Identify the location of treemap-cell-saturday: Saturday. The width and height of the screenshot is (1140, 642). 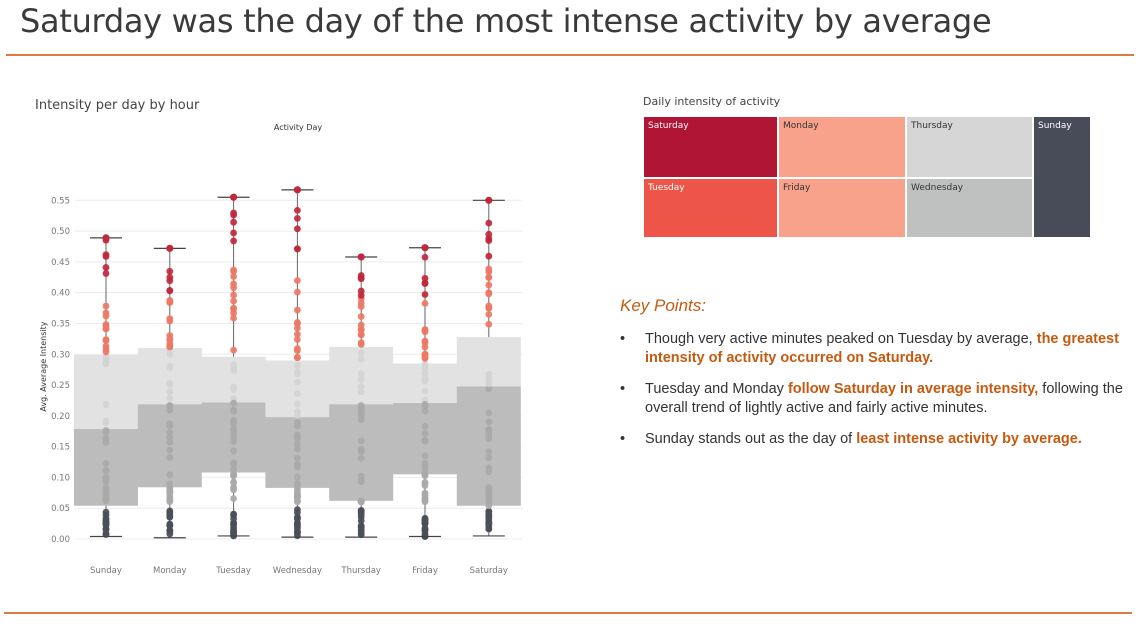
(710, 147).